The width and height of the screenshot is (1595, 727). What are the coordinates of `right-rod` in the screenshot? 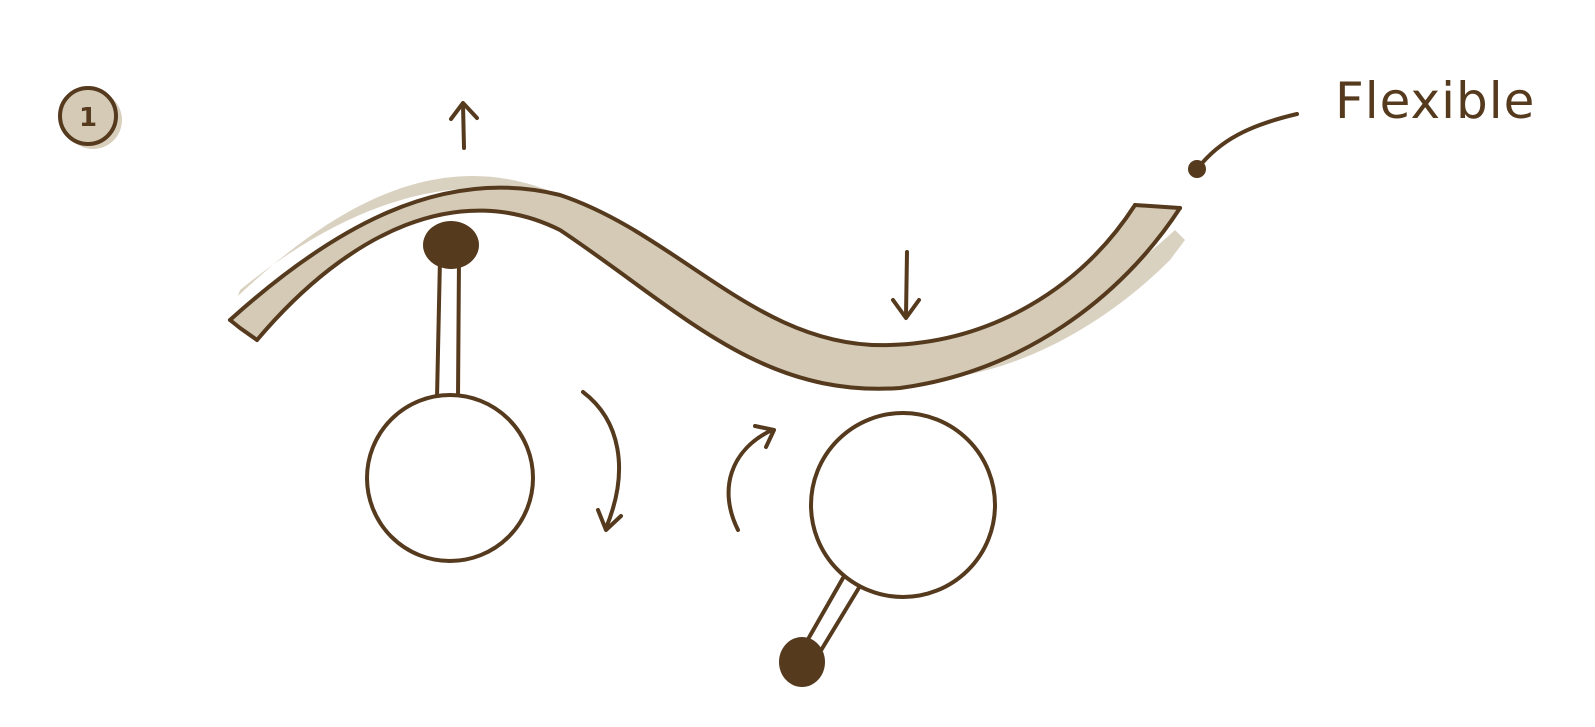 It's located at (831, 615).